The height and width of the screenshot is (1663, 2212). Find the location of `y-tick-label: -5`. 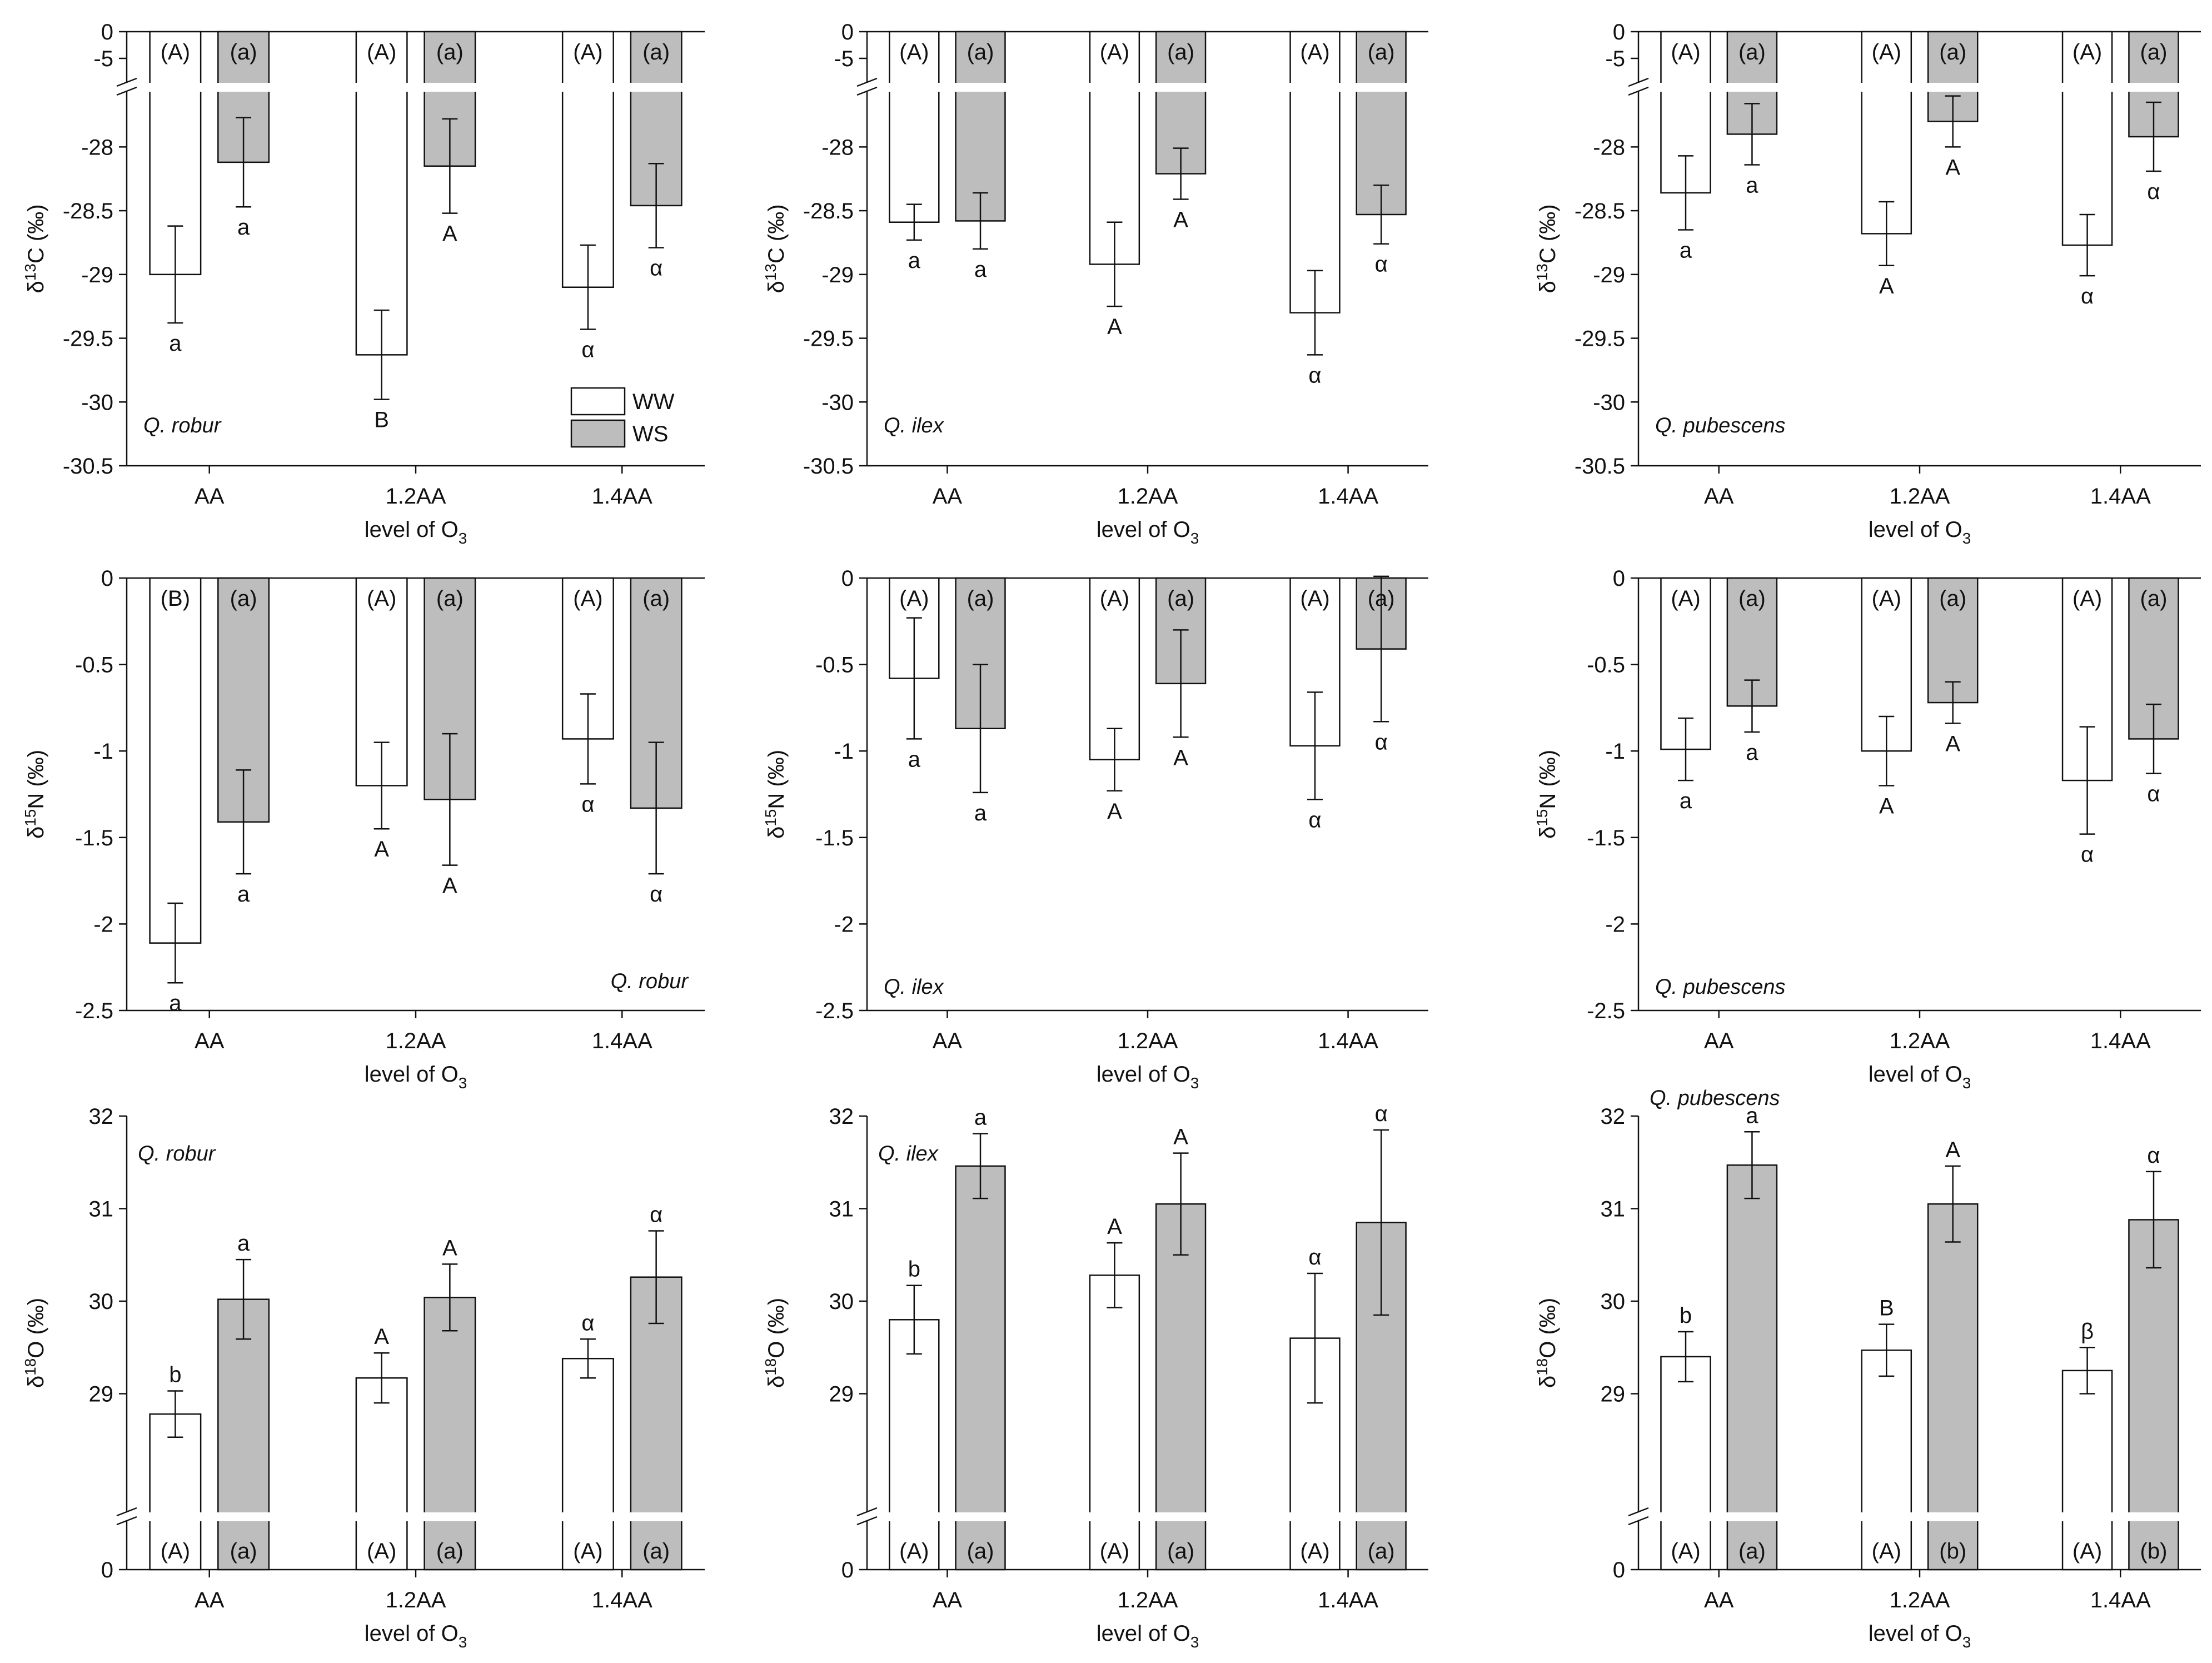

y-tick-label: -5 is located at coordinates (103, 59).